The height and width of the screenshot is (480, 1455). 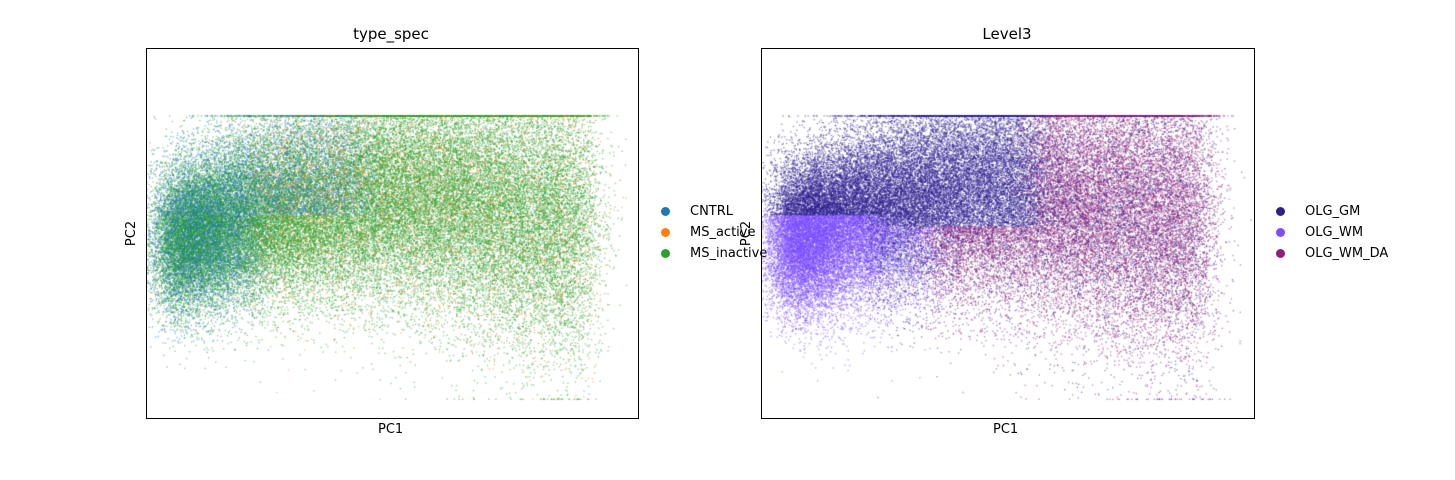 I want to click on legend-item: CNTRL, so click(x=714, y=211).